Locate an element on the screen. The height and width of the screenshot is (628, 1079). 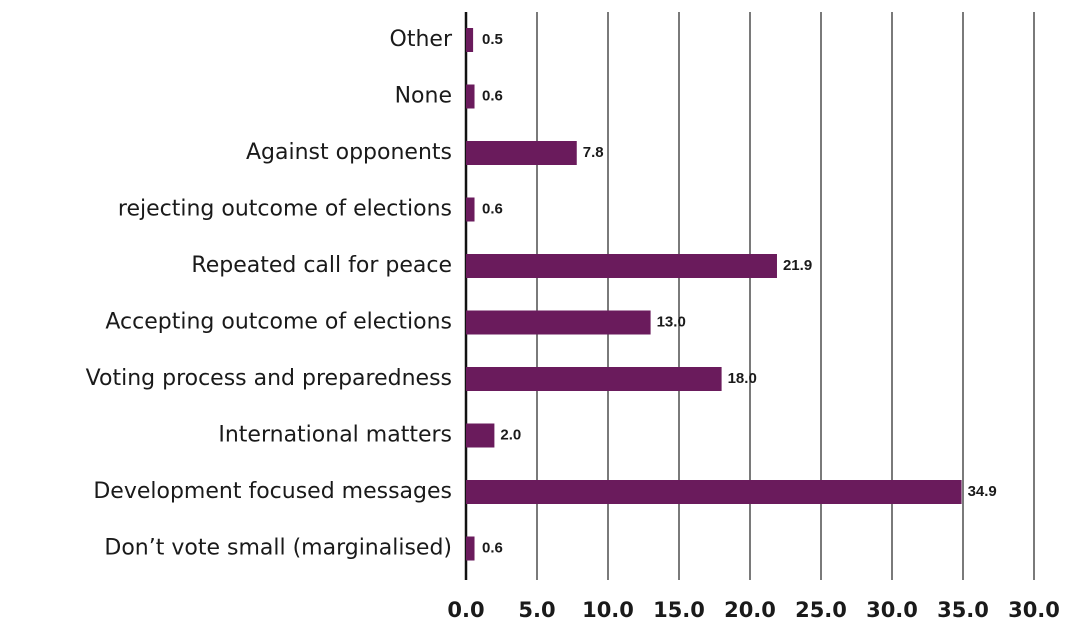
x-tick-label: 20.0 is located at coordinates (750, 610).